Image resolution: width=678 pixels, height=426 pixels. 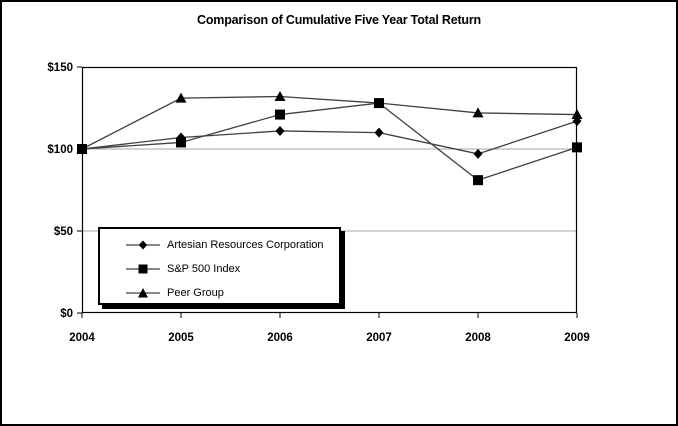 What do you see at coordinates (82, 338) in the screenshot?
I see `x-tick-label: 2004` at bounding box center [82, 338].